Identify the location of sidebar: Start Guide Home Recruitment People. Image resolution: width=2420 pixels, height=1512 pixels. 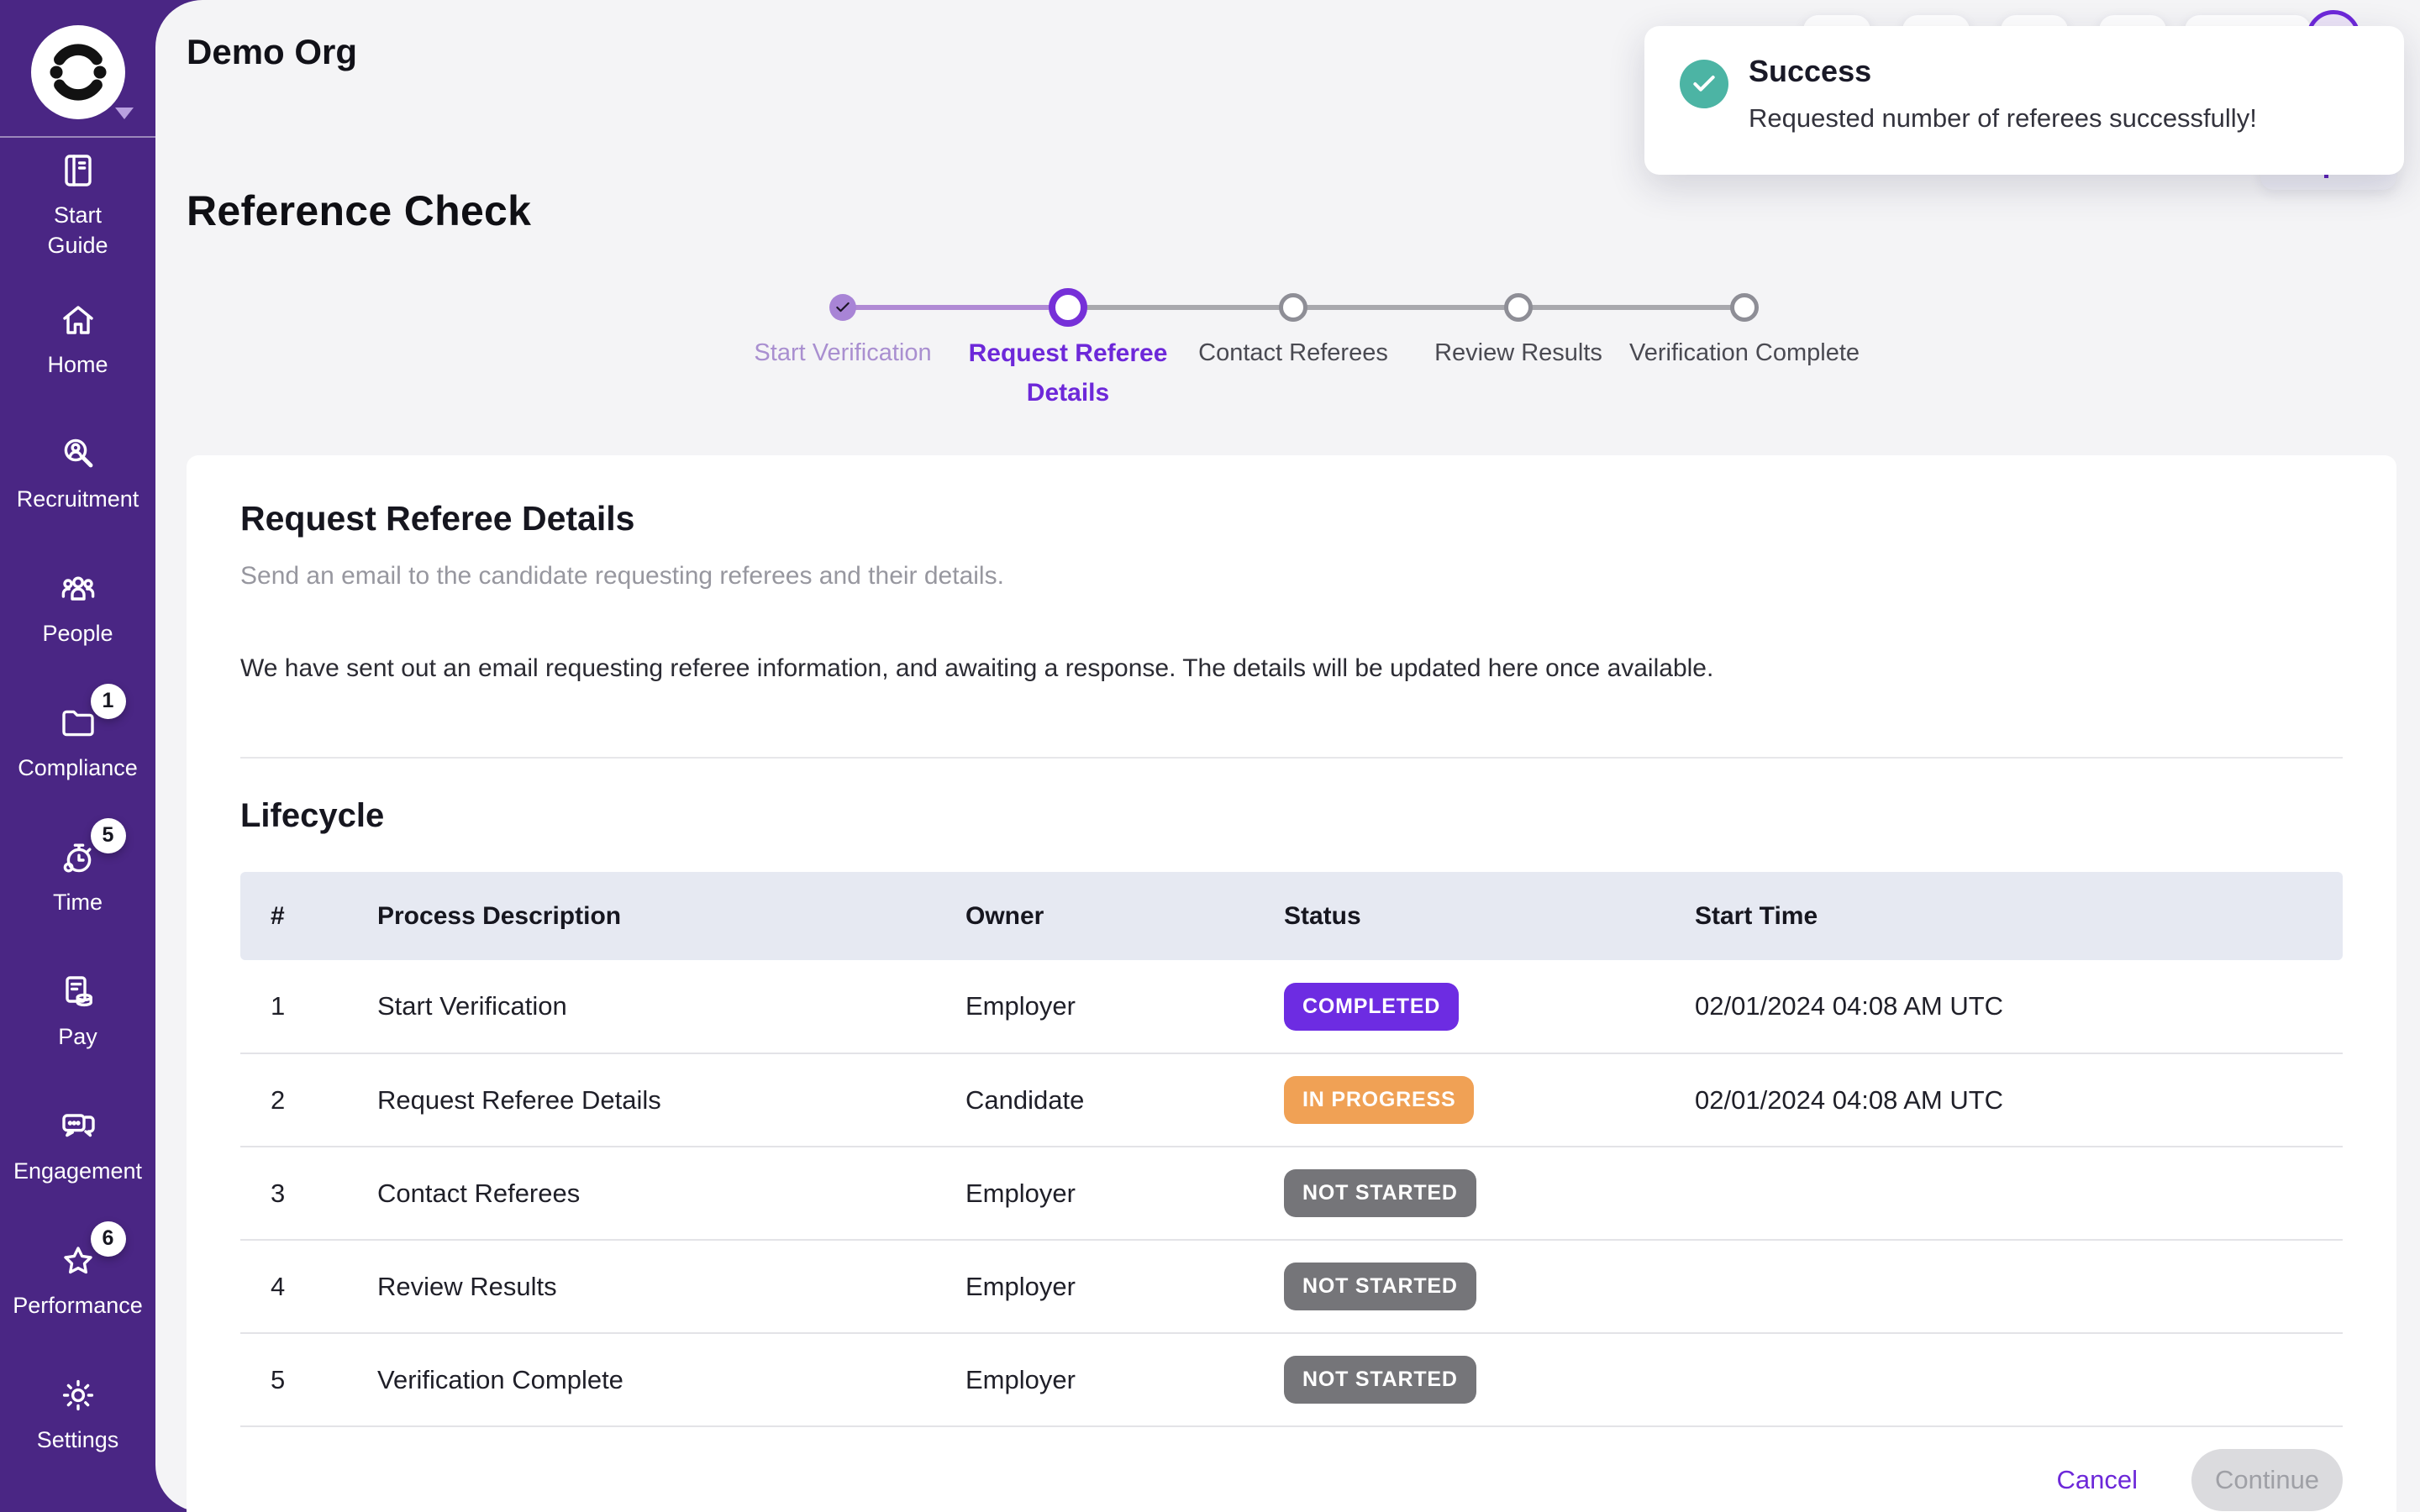
(77, 756).